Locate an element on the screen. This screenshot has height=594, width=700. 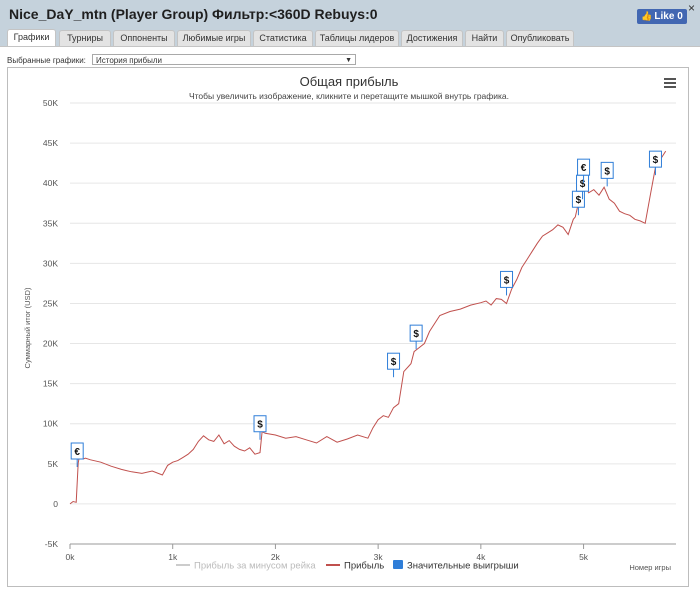
legend-item: Прибыль is located at coordinates (355, 566).